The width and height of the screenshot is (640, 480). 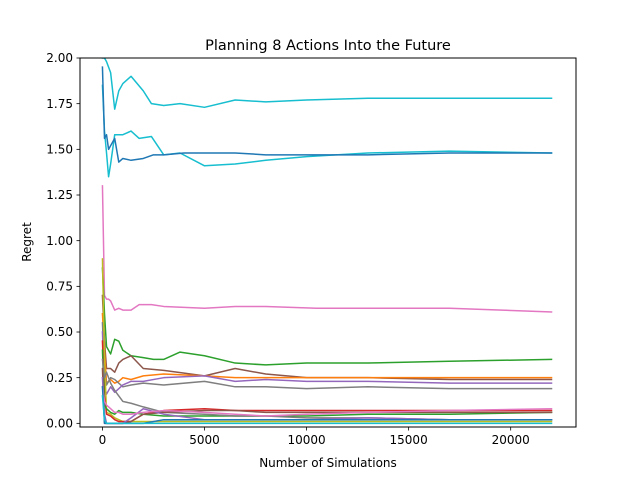 I want to click on chart-title: Planning 8 Actions Into the Future, so click(x=328, y=46).